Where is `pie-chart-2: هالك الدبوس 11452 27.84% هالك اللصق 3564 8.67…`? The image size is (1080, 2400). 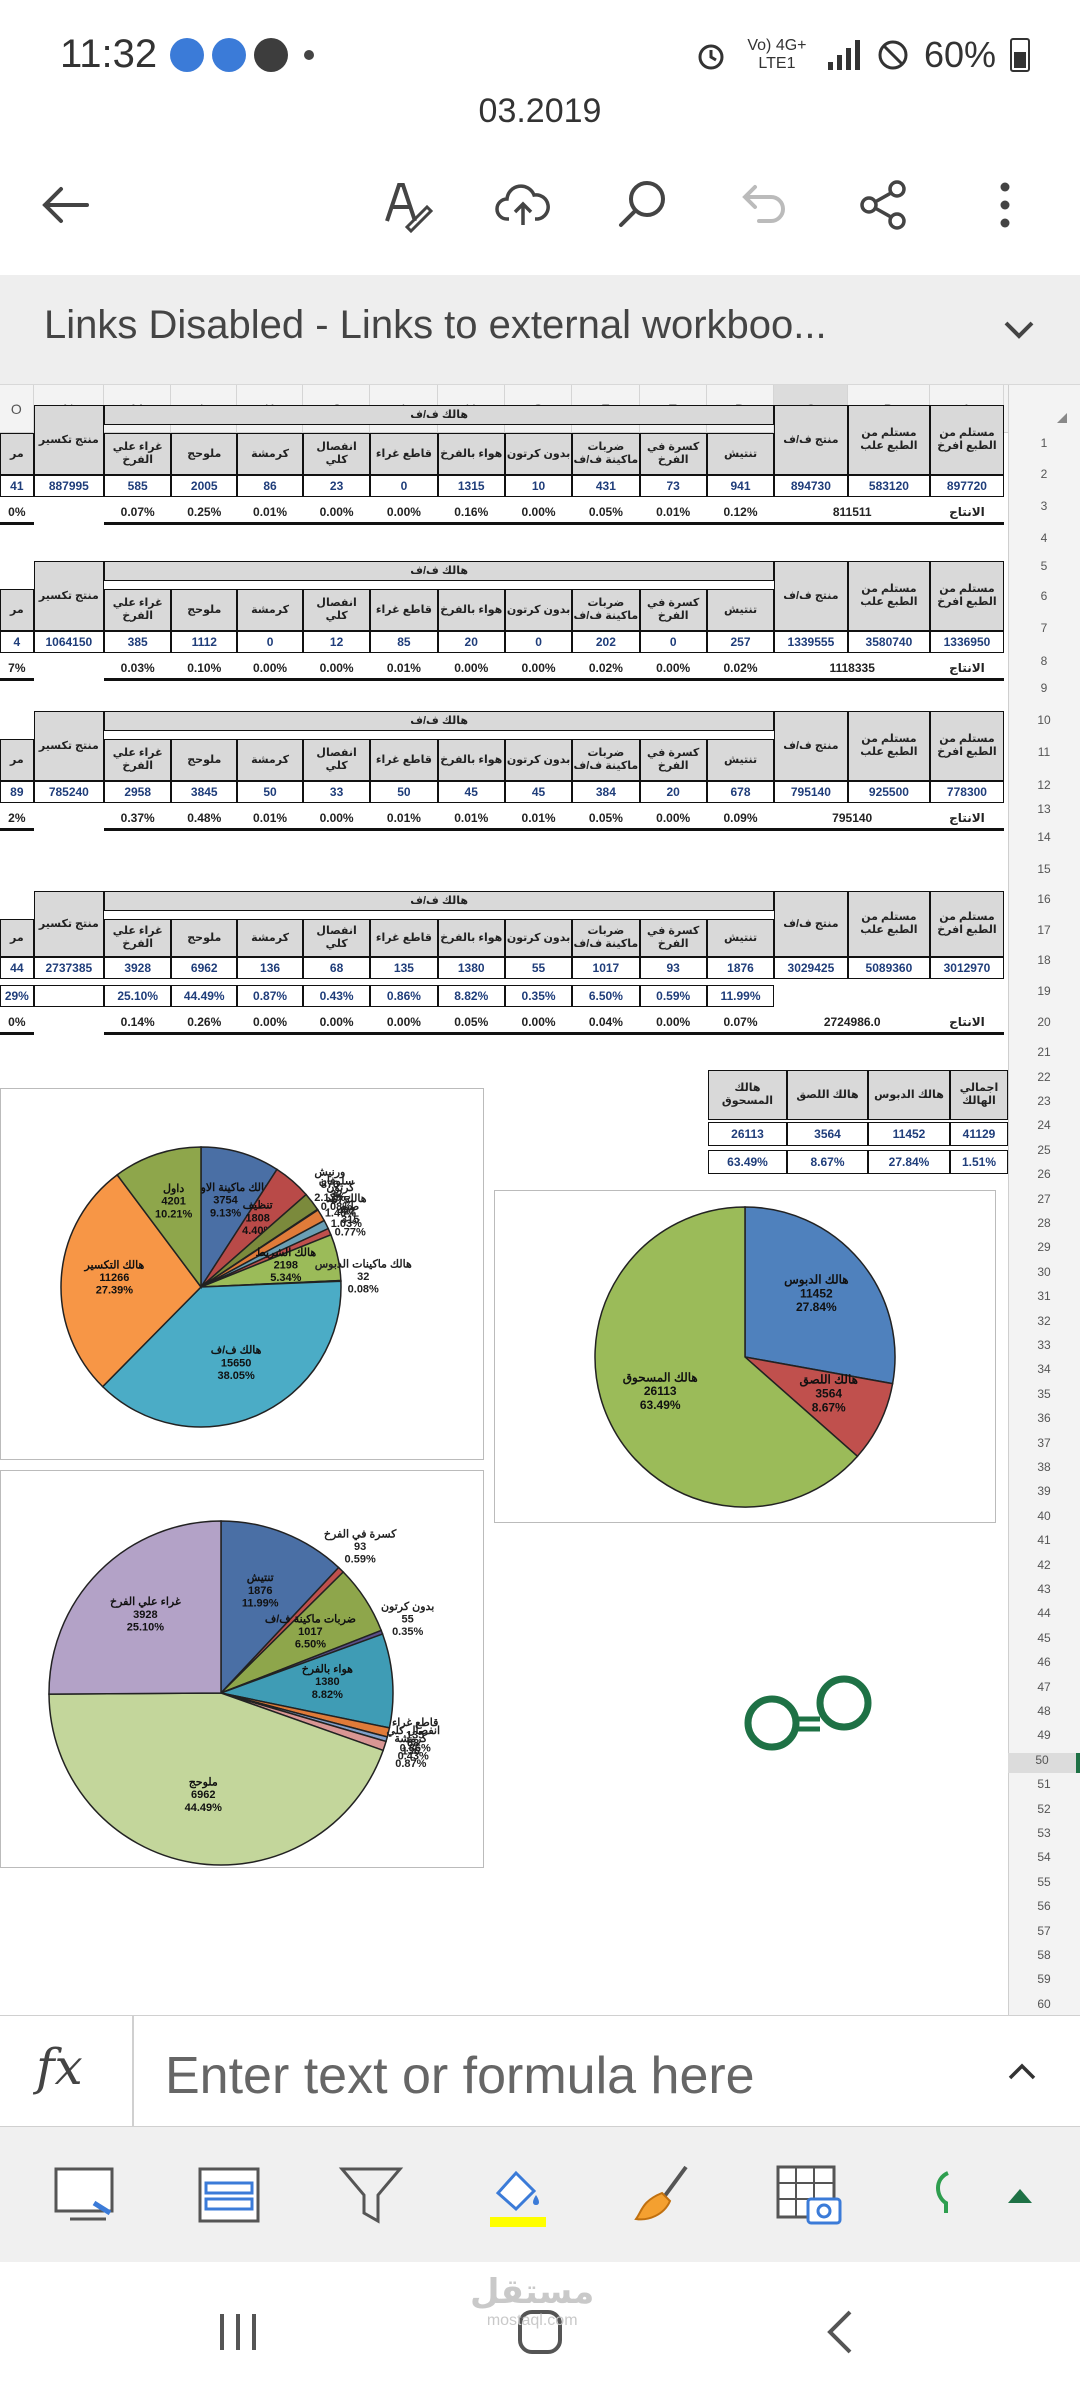 pie-chart-2: هالك الدبوس 11452 27.84% هالك اللصق 3564 8.67… is located at coordinates (745, 1356).